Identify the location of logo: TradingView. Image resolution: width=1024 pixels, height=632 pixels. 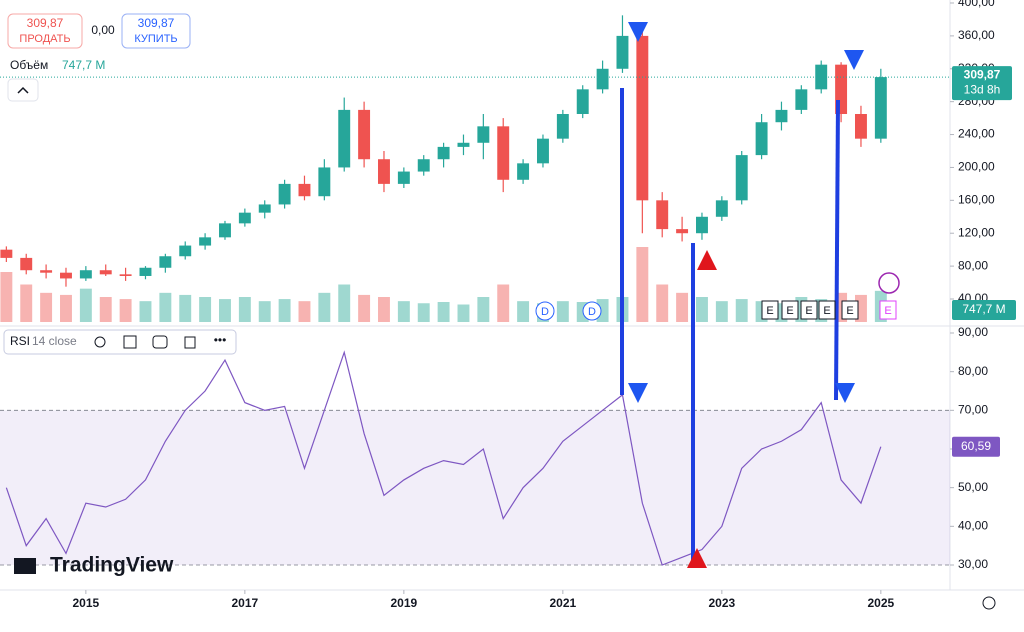
(112, 565).